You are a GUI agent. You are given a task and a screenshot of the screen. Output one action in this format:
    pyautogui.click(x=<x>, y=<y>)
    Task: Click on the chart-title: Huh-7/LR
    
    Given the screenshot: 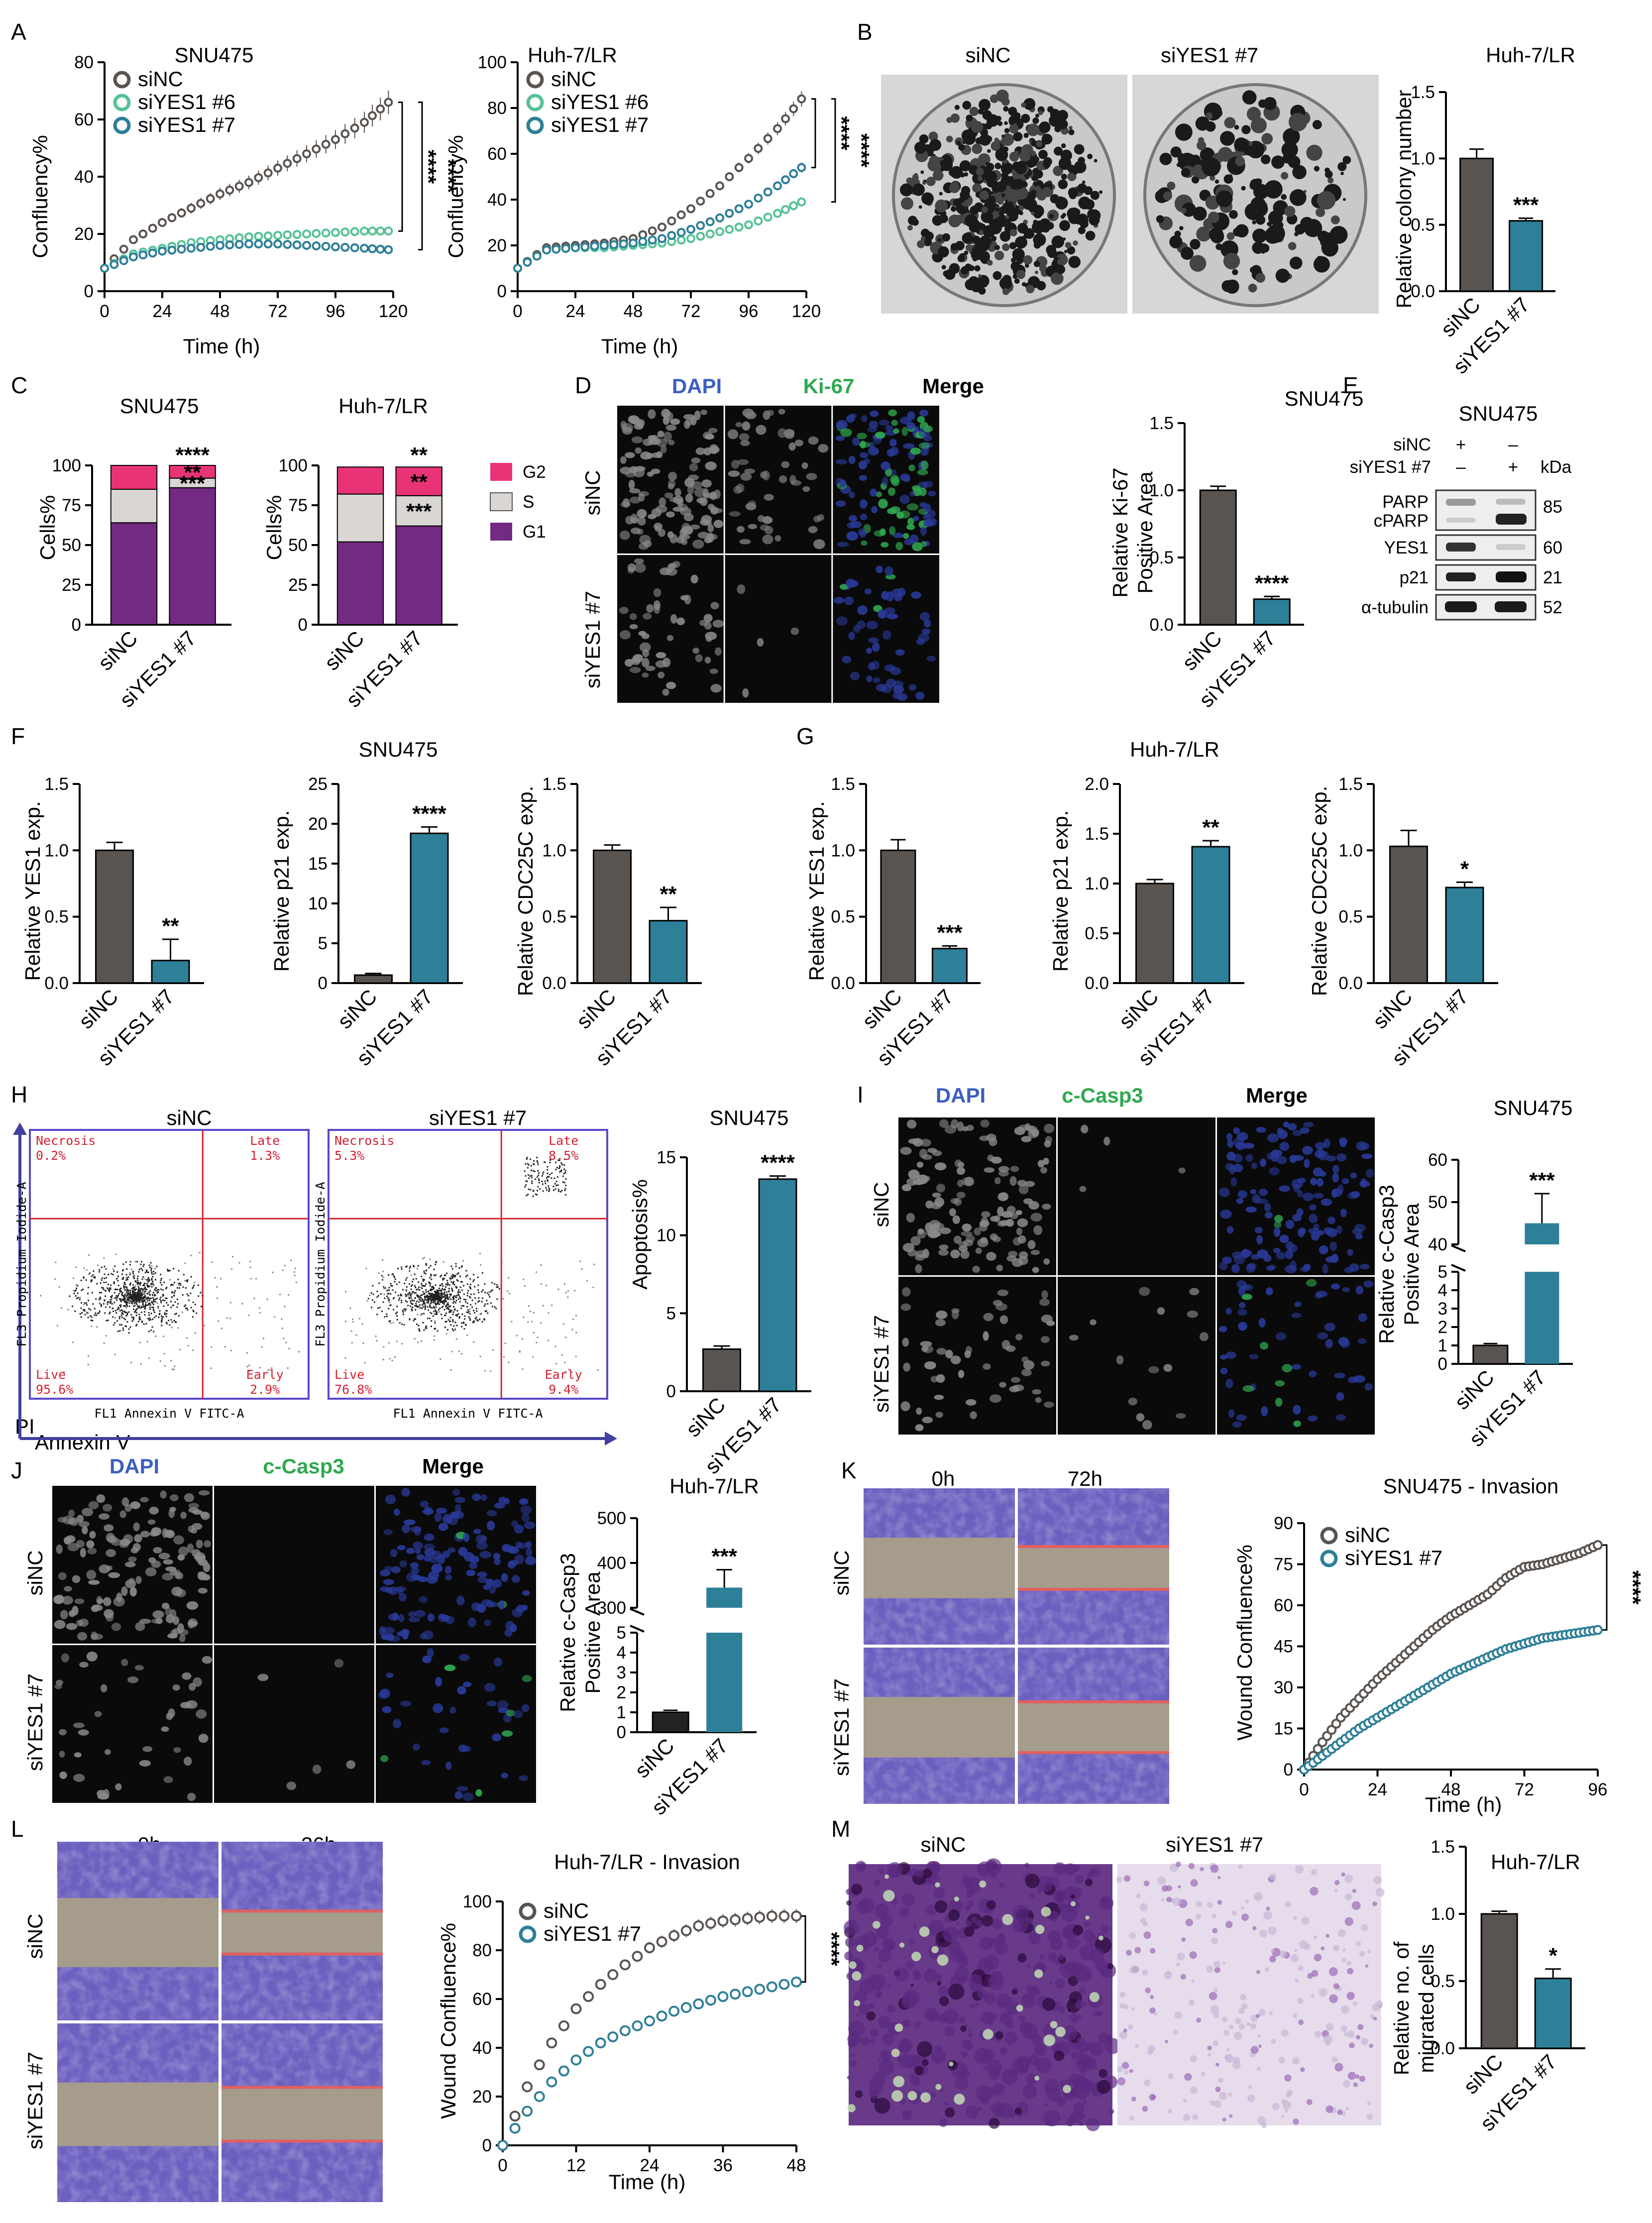 What is the action you would take?
    pyautogui.click(x=714, y=1486)
    